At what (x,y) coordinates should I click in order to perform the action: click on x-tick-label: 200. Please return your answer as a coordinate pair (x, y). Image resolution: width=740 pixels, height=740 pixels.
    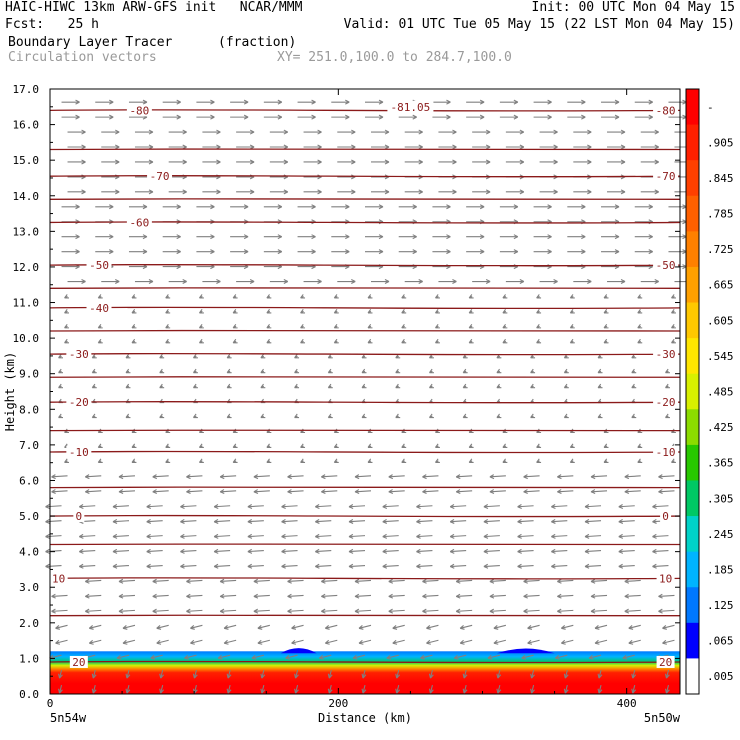
    Looking at the image, I should click on (338, 703).